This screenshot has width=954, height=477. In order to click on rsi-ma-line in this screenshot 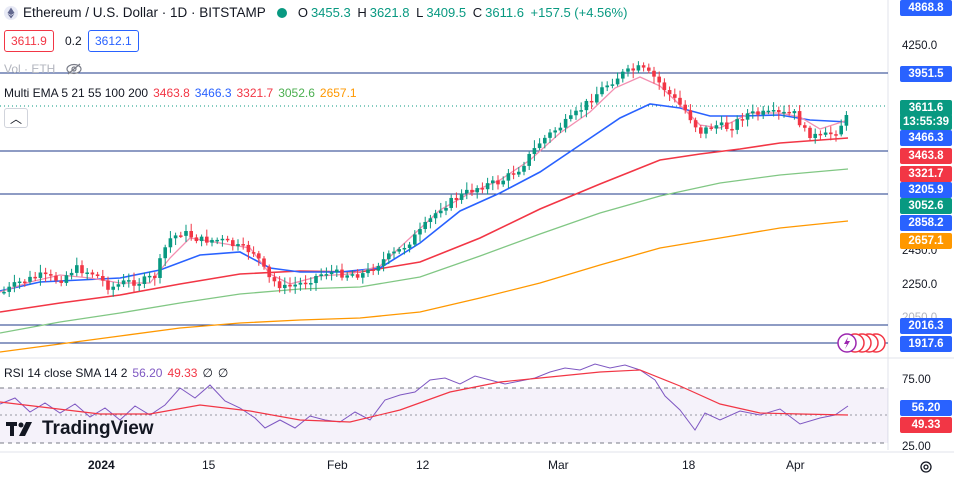, I will do `click(424, 396)`.